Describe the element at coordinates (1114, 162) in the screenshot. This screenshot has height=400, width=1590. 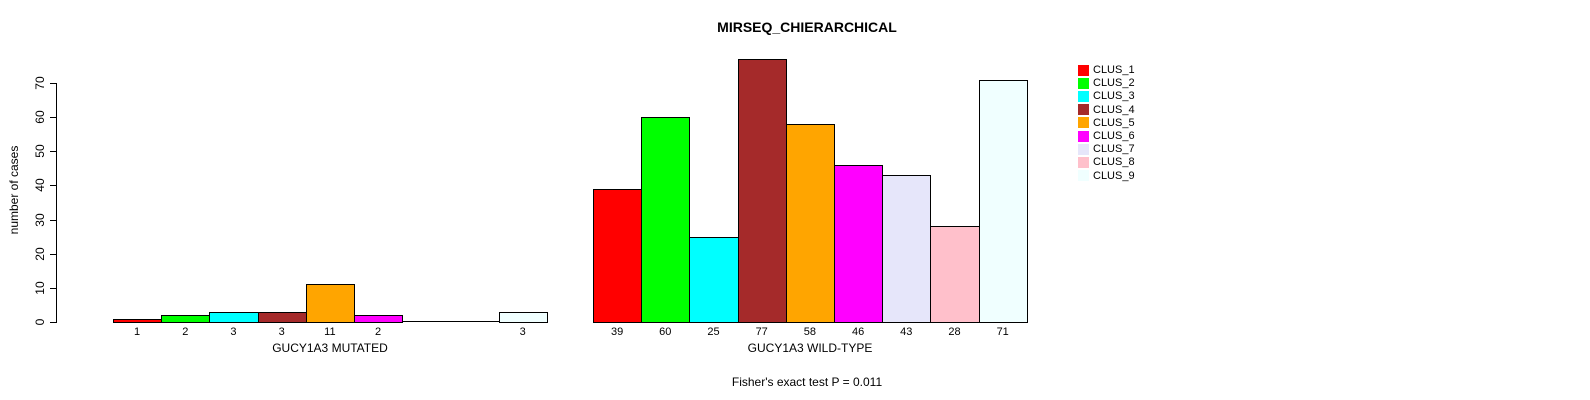
I see `legend-label: CLUS_8` at that location.